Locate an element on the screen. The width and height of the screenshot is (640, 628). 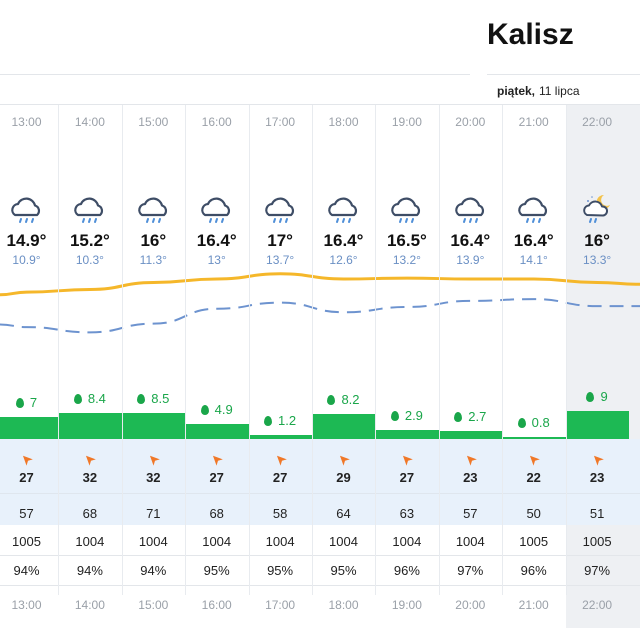
rain-value: 2.9 is located at coordinates (413, 415).